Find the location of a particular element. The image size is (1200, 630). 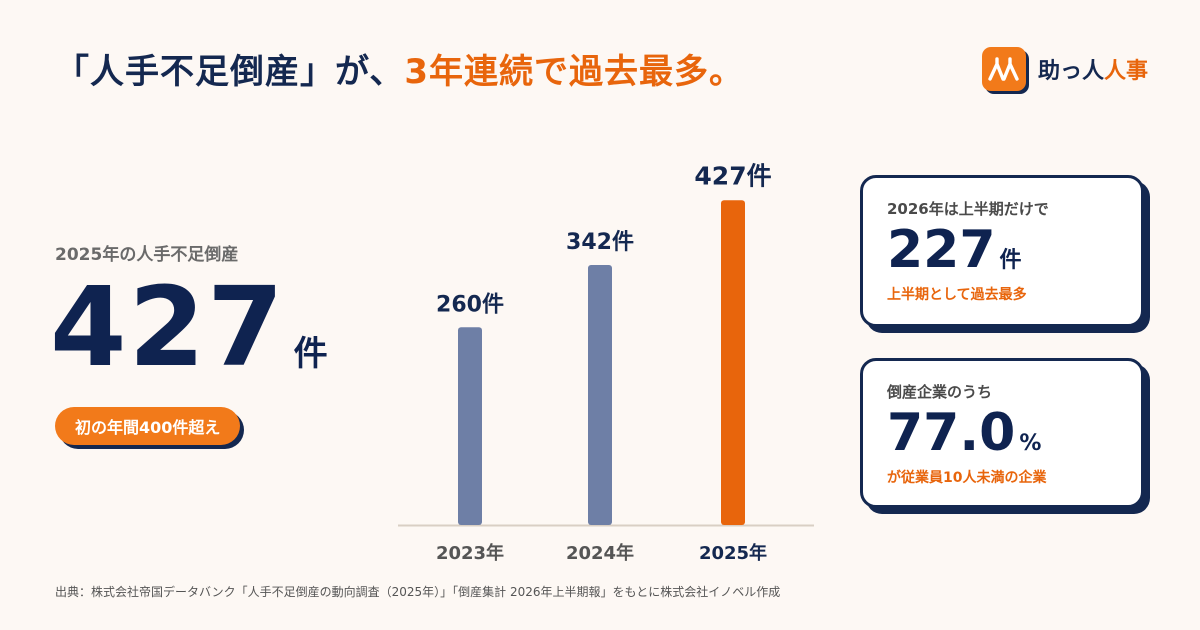

summary-unit: 件 is located at coordinates (310, 354).